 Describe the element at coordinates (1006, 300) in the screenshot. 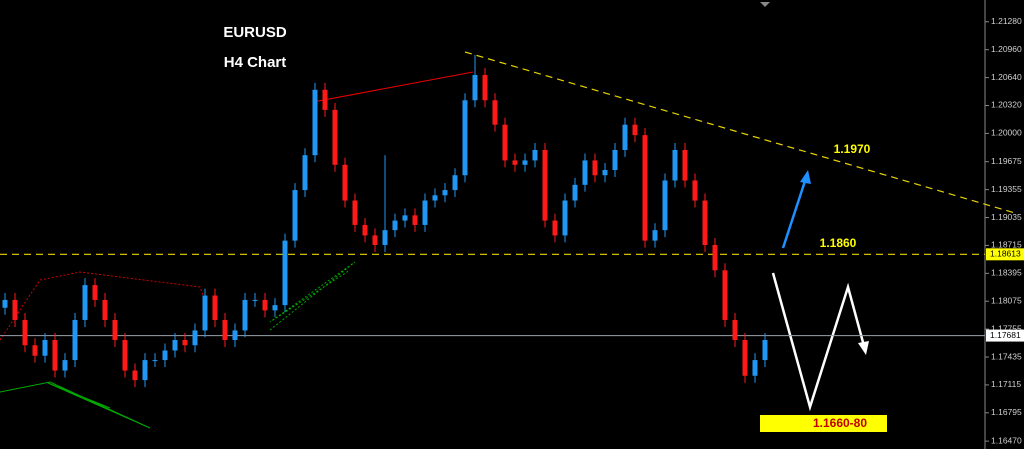

I see `y-tick-label: 1.18075` at that location.